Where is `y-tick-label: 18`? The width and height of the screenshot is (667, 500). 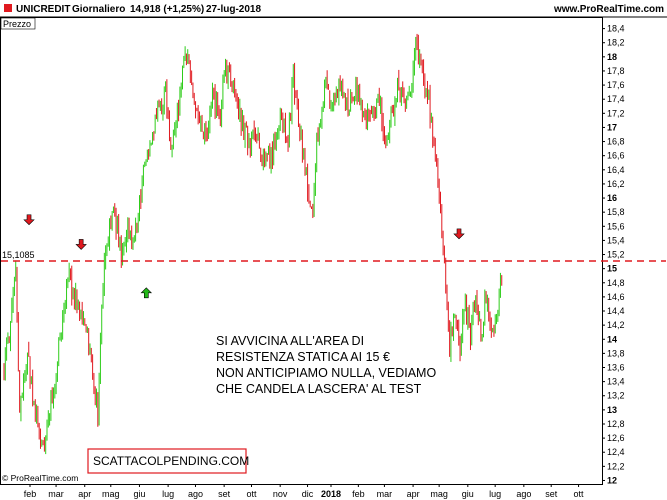 y-tick-label: 18 is located at coordinates (612, 57).